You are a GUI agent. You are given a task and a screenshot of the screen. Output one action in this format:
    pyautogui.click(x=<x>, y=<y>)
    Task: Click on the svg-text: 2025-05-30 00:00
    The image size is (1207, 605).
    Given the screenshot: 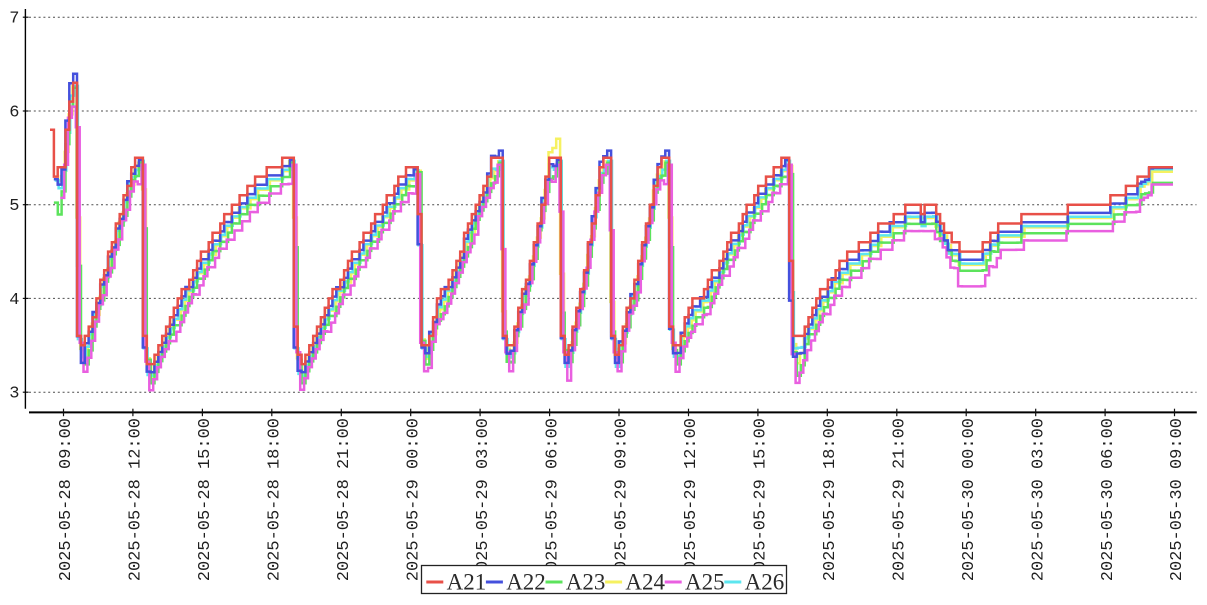 What is the action you would take?
    pyautogui.click(x=969, y=499)
    